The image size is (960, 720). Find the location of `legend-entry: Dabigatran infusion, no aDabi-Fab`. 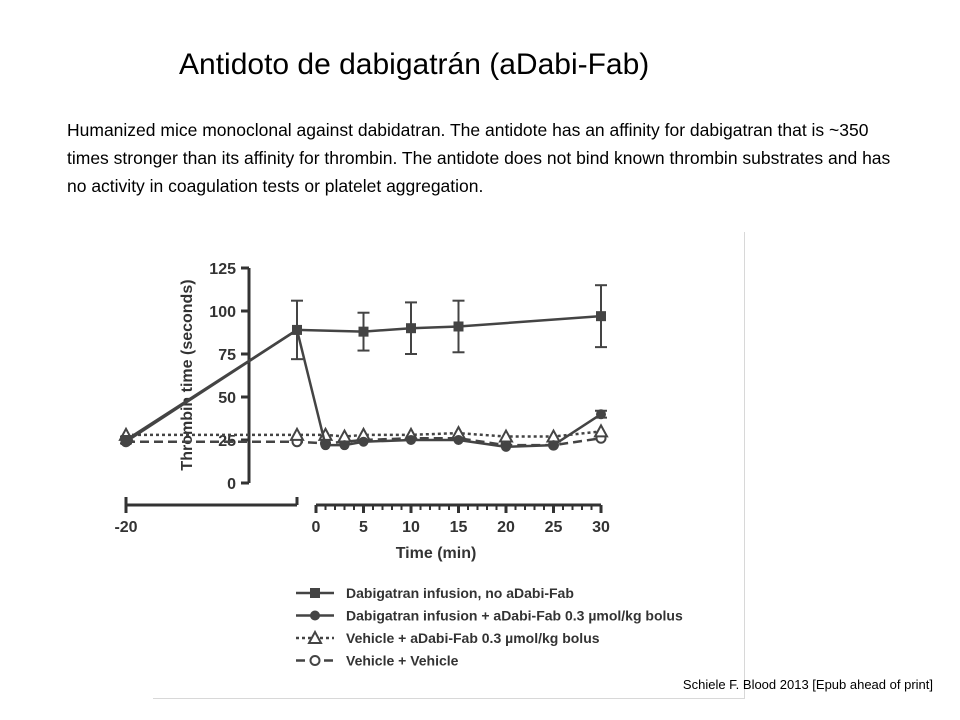

legend-entry: Dabigatran infusion, no aDabi-Fab is located at coordinates (435, 593).